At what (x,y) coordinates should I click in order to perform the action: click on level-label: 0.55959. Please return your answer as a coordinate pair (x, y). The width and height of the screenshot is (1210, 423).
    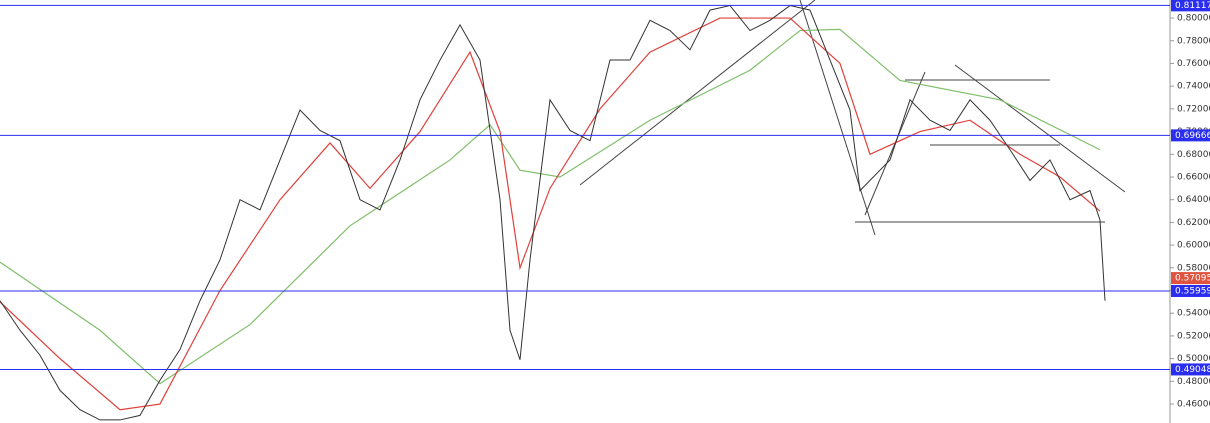
    Looking at the image, I should click on (1192, 291).